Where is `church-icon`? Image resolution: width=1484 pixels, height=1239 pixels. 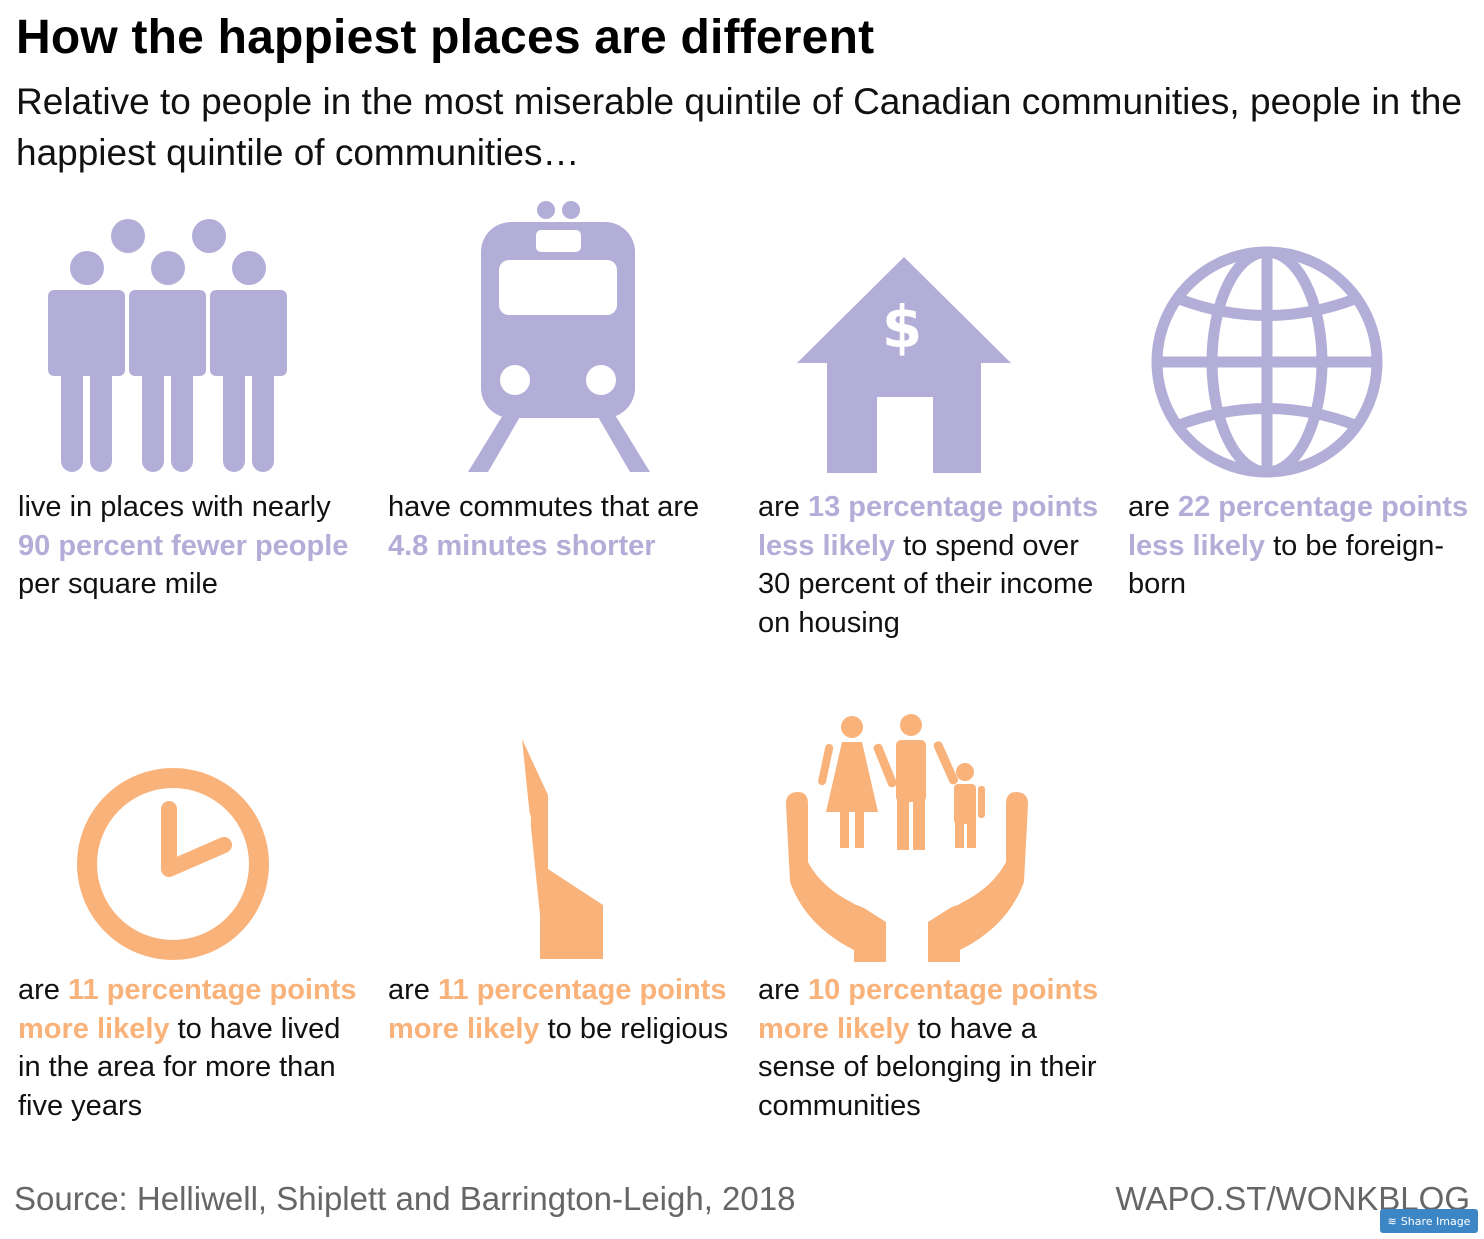
church-icon is located at coordinates (523, 849).